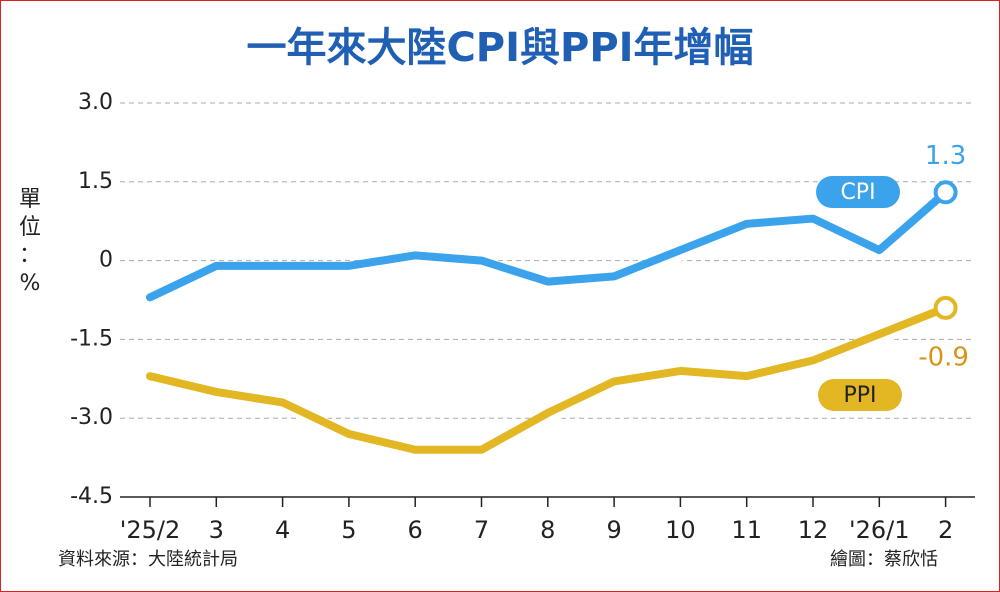 The height and width of the screenshot is (592, 1000). I want to click on x-tick-label: '26/1, so click(879, 530).